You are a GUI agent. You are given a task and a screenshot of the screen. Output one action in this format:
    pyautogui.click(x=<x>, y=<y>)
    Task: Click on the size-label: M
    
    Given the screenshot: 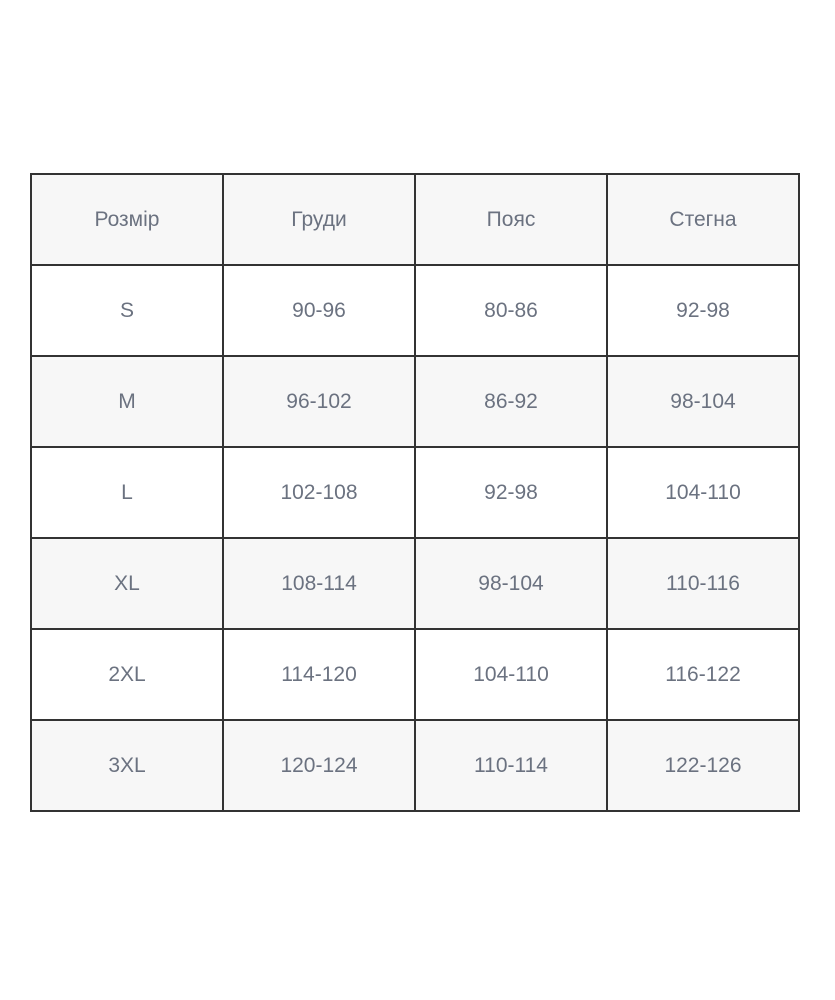 What is the action you would take?
    pyautogui.click(x=127, y=401)
    